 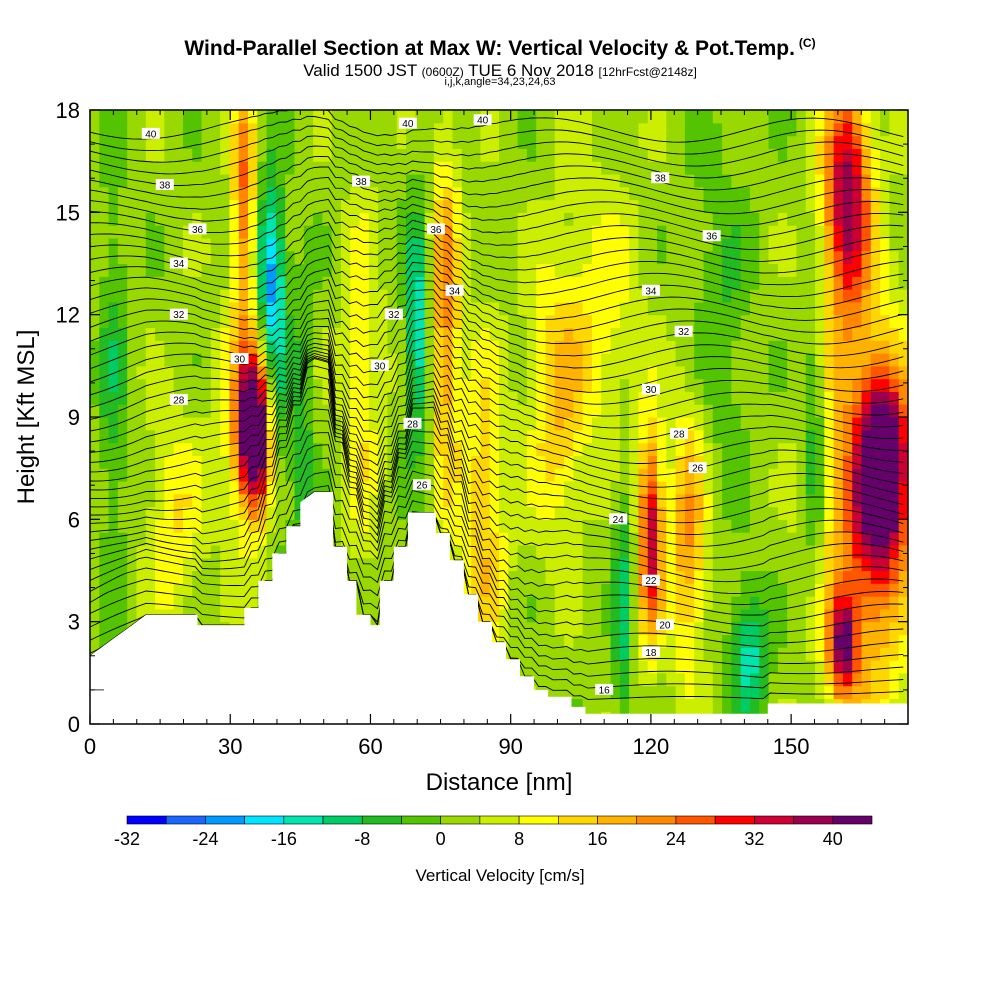 What do you see at coordinates (754, 839) in the screenshot?
I see `colorbar-tick-label: 32` at bounding box center [754, 839].